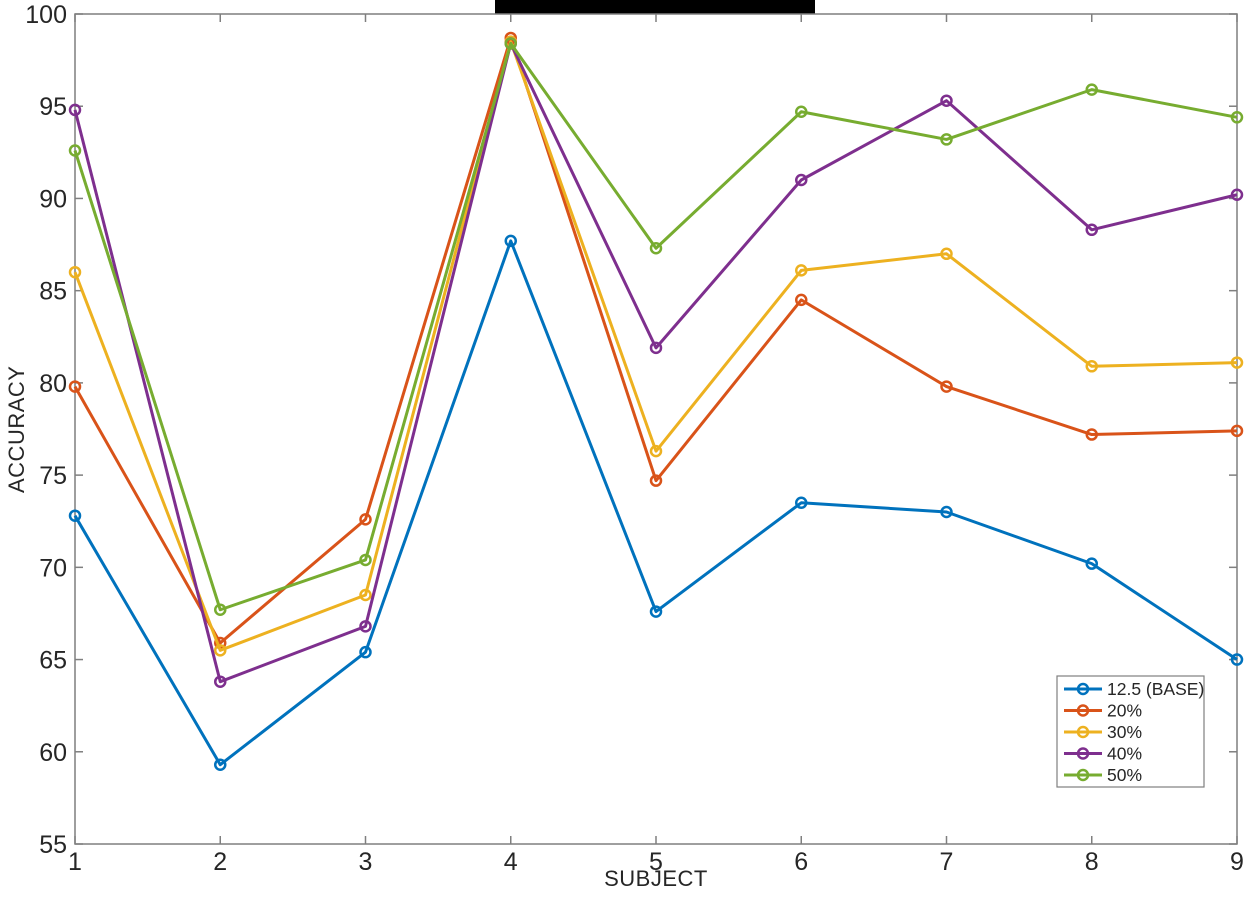 The image size is (1251, 904). What do you see at coordinates (1124, 775) in the screenshot?
I see `legend-entry-label: 50%` at bounding box center [1124, 775].